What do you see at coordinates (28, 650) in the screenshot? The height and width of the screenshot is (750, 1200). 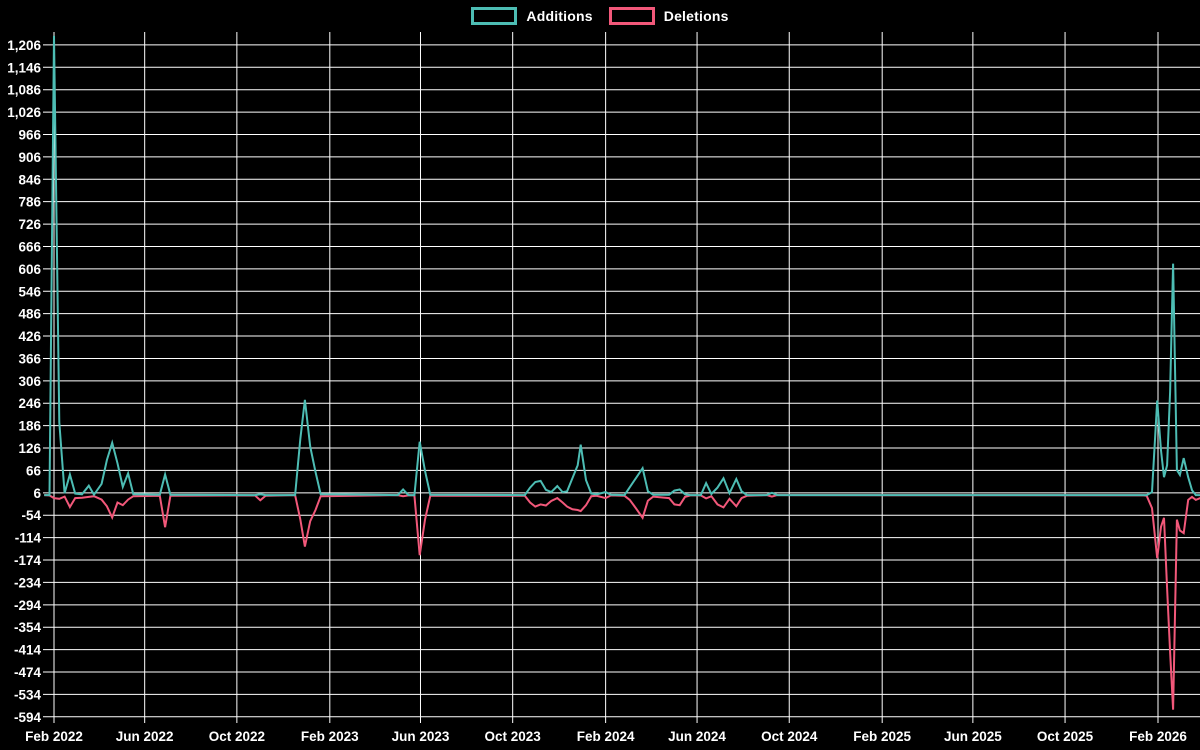 I see `y-tick-label: -414` at bounding box center [28, 650].